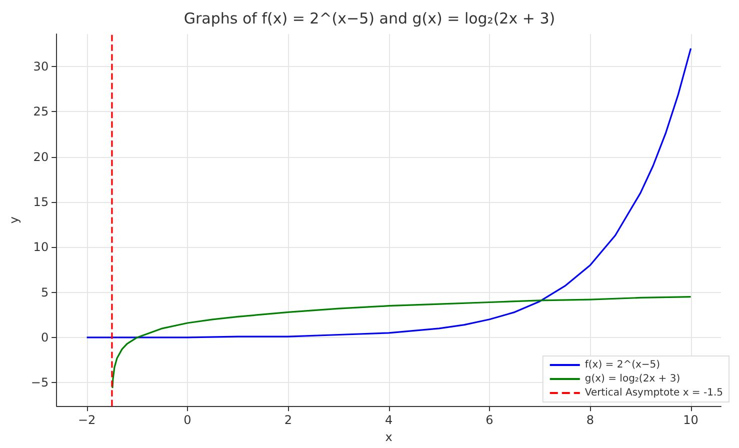 This screenshot has height=448, width=739. Describe the element at coordinates (41, 157) in the screenshot. I see `y-tick-label: 20` at that location.